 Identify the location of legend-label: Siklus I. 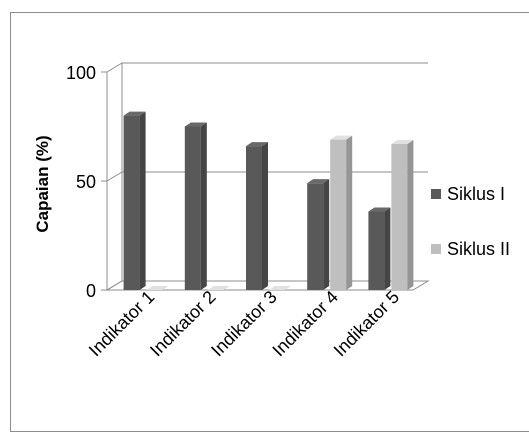
(476, 194).